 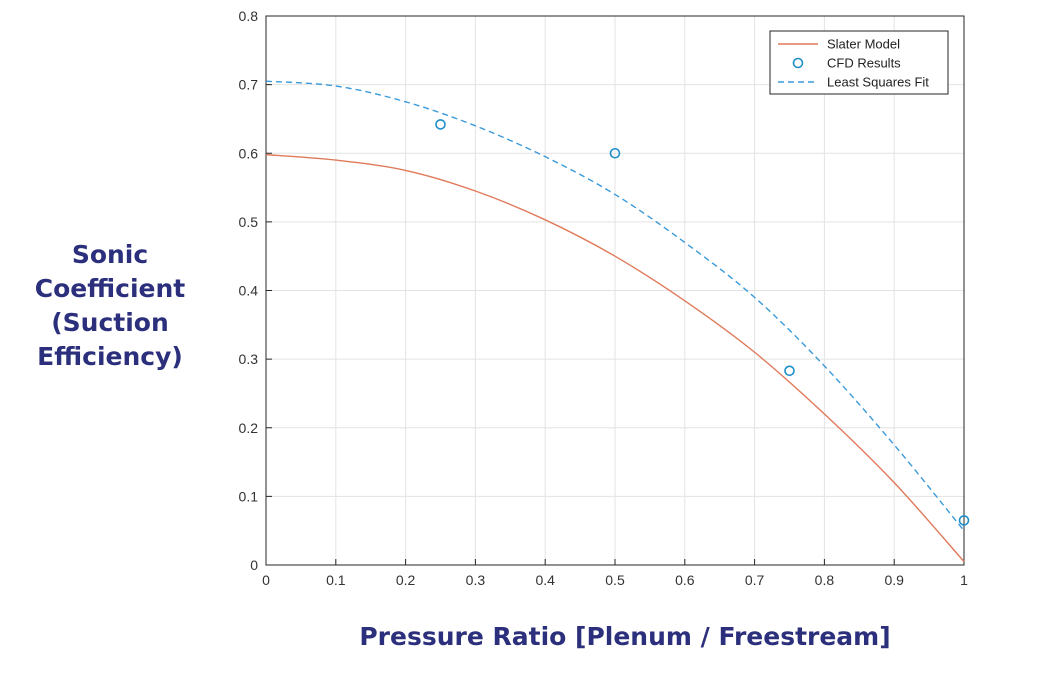 What do you see at coordinates (110, 254) in the screenshot?
I see `y-axis-label-line: Sonic` at bounding box center [110, 254].